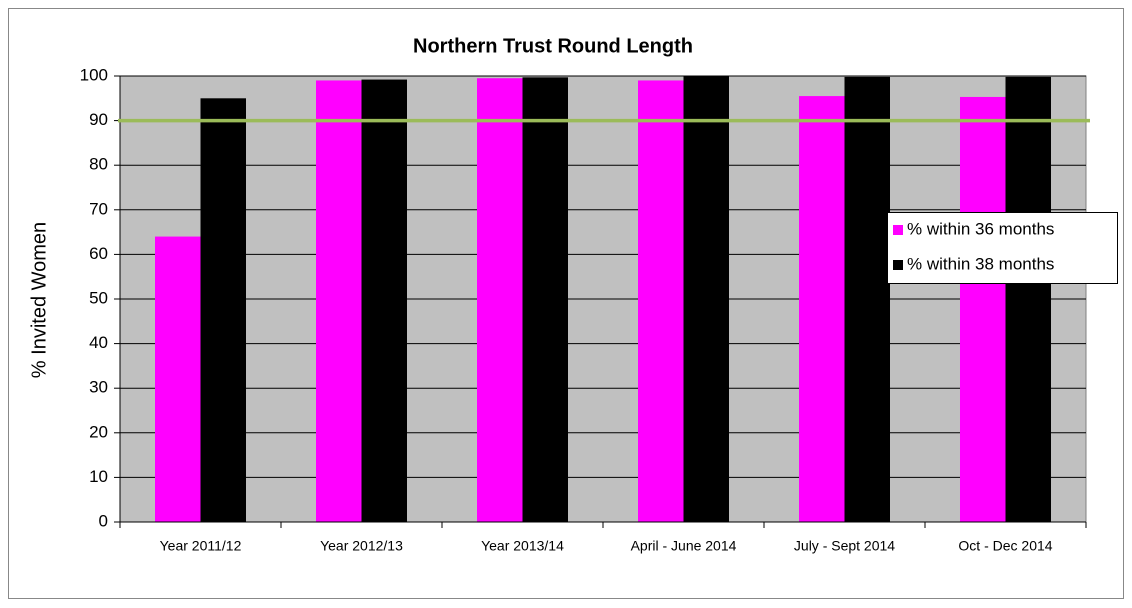  What do you see at coordinates (553, 46) in the screenshot?
I see `chart-title: Northern Trust Round Length` at bounding box center [553, 46].